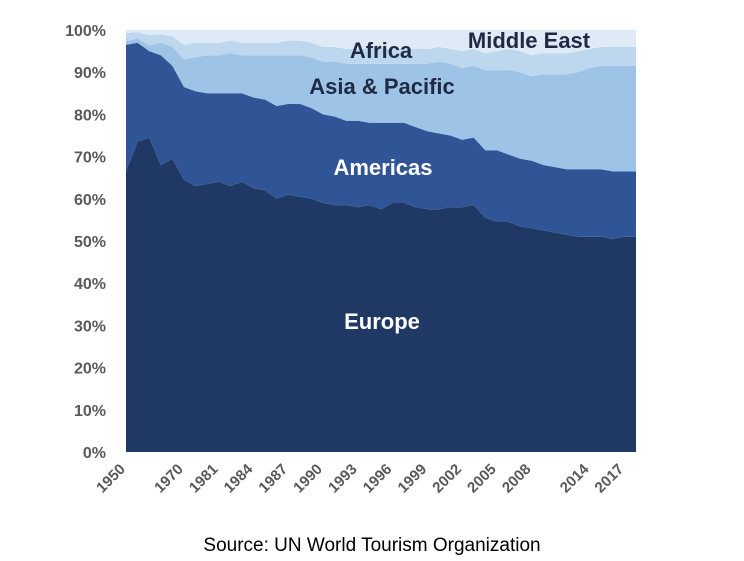 The image size is (744, 561). What do you see at coordinates (517, 479) in the screenshot?
I see `x-tick-label: 2008` at bounding box center [517, 479].